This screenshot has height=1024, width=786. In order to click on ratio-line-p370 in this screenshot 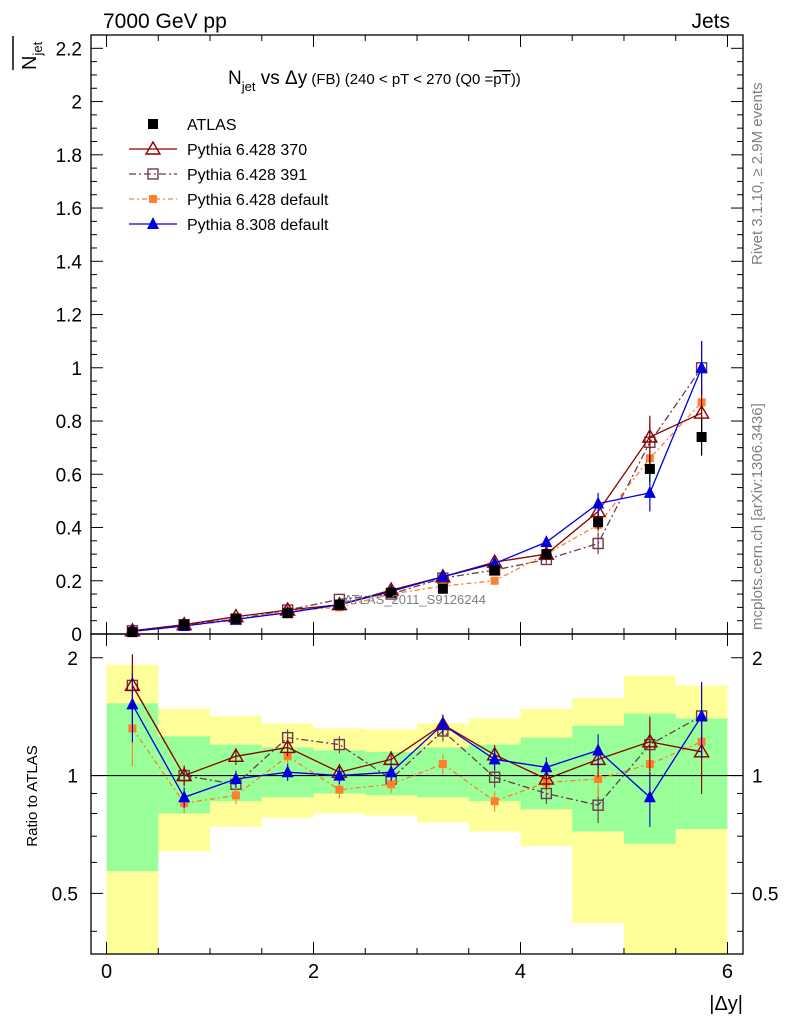, I will do `click(416, 732)`.